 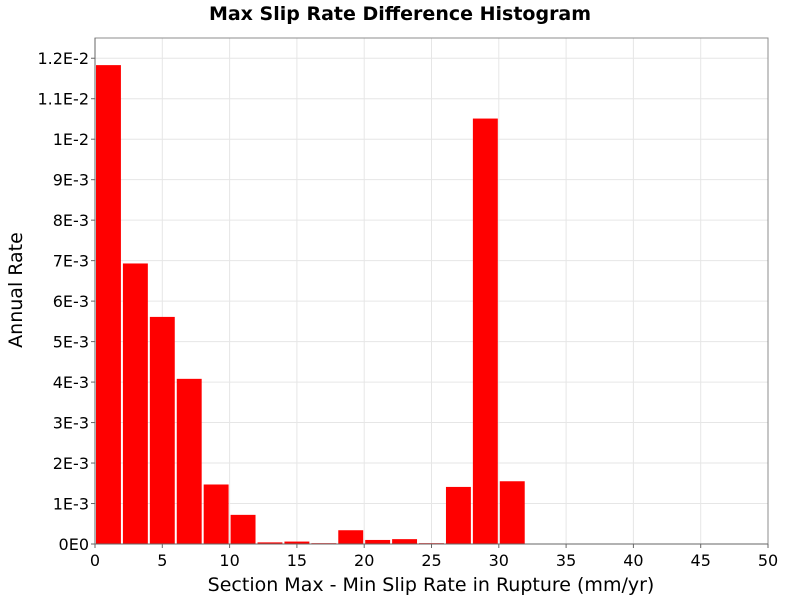 I want to click on x-tick-label: 25, so click(x=431, y=560).